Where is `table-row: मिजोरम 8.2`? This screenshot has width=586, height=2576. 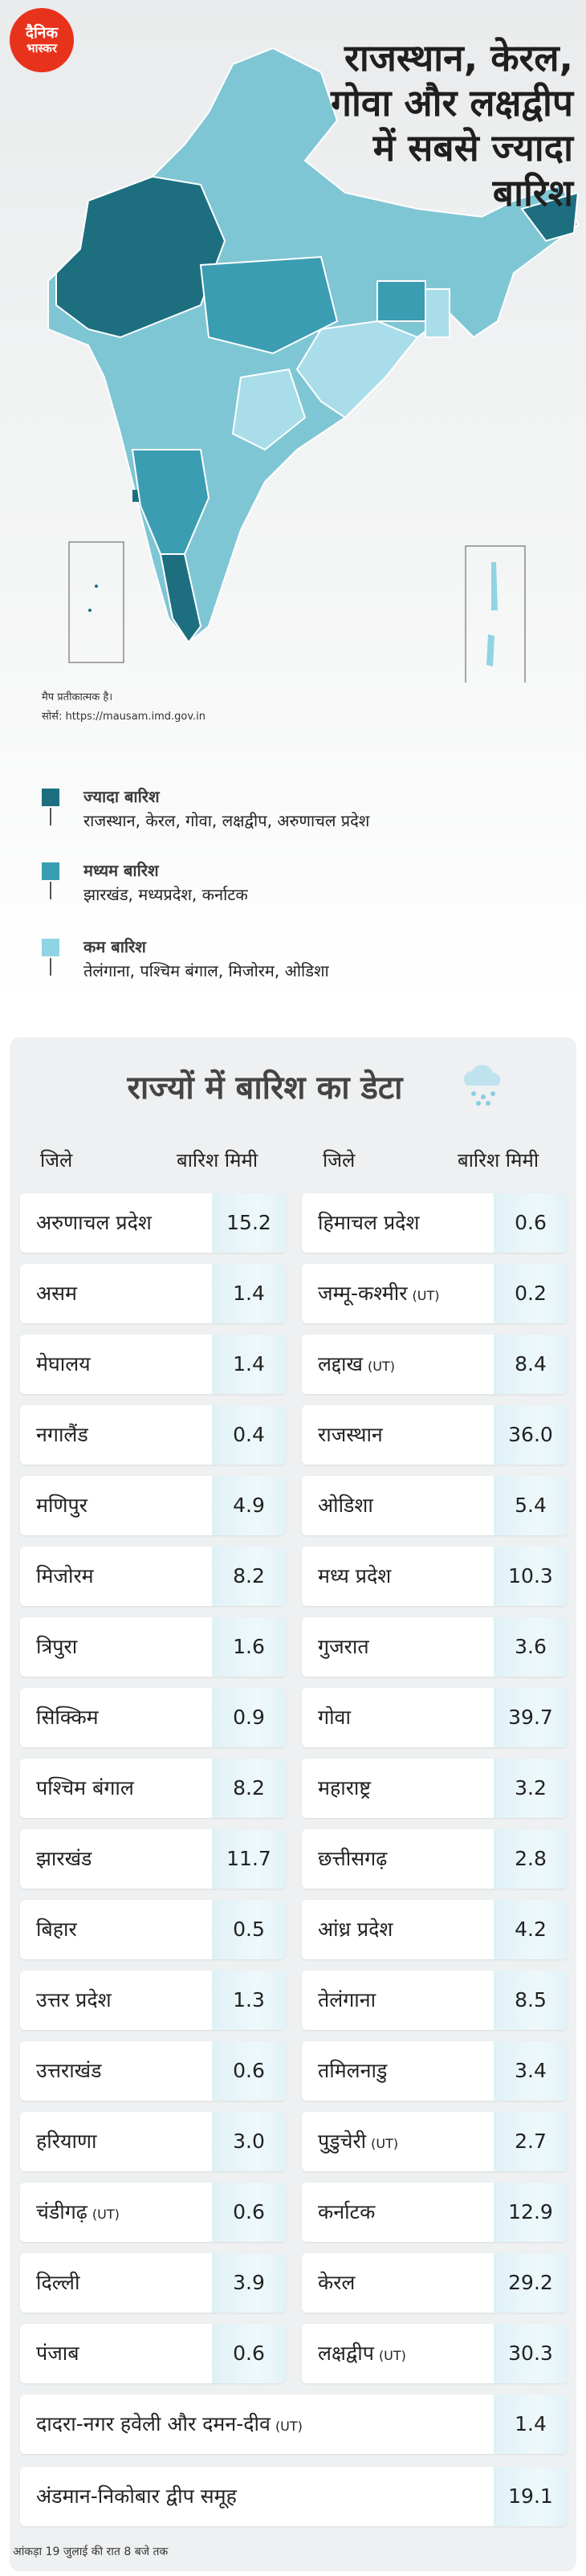
table-row: मिजोरम 8.2 is located at coordinates (153, 1576).